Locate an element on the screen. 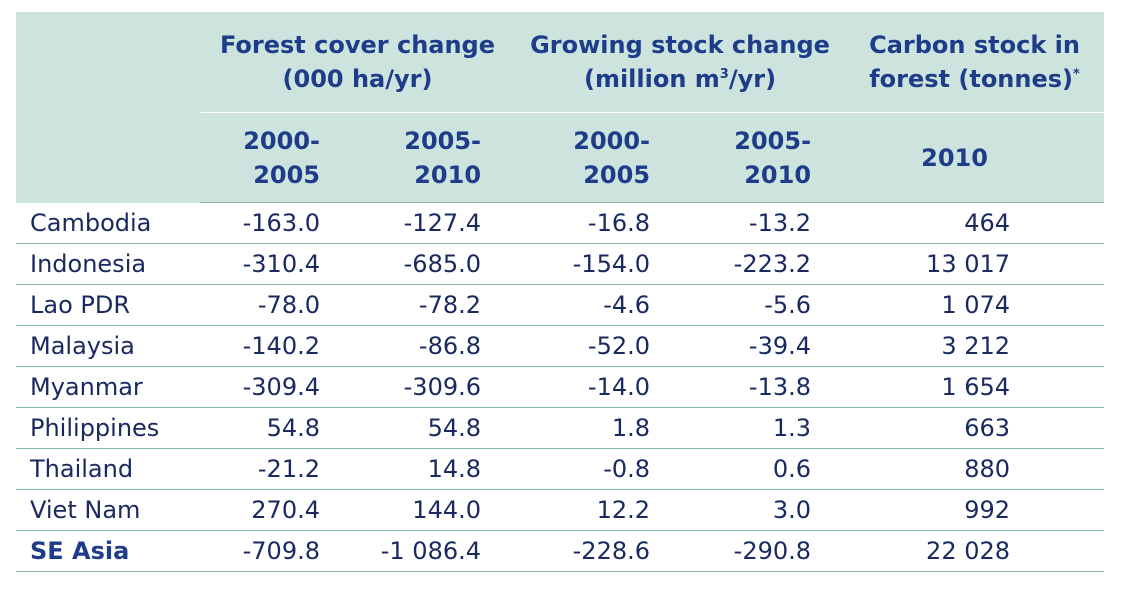 This screenshot has width=1136, height=592. growing-stock-2005-2010-cell: 3.0 is located at coordinates (763, 510).